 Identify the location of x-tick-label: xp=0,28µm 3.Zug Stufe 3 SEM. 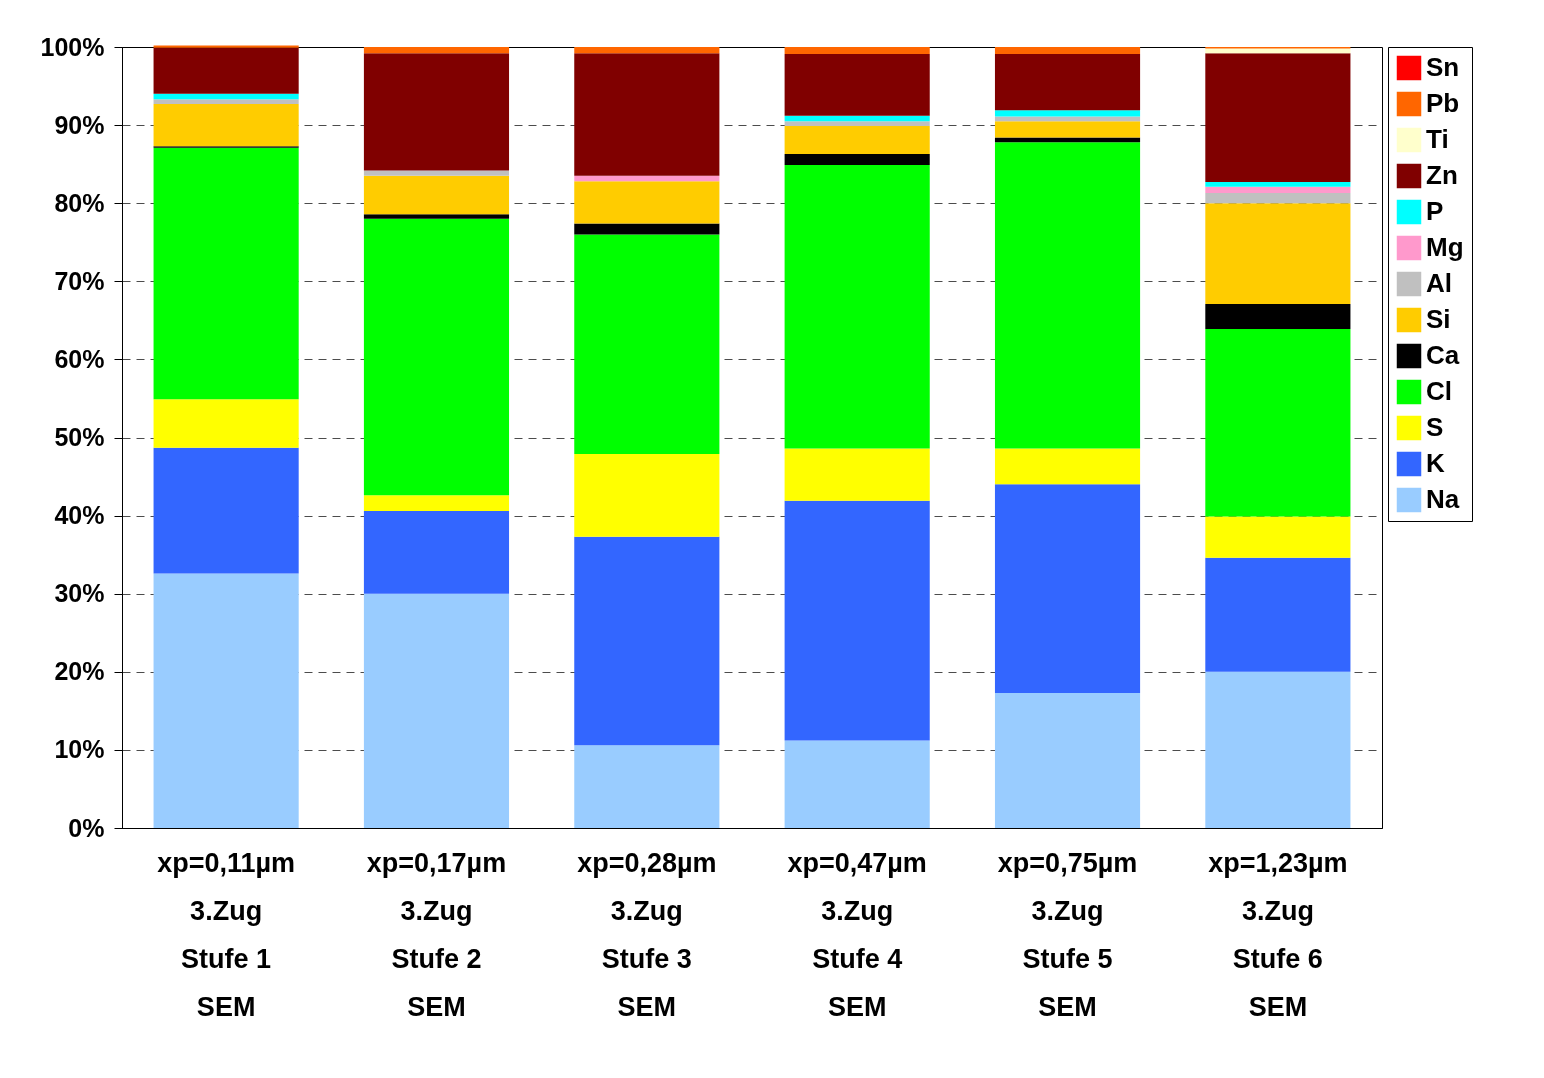
(647, 934).